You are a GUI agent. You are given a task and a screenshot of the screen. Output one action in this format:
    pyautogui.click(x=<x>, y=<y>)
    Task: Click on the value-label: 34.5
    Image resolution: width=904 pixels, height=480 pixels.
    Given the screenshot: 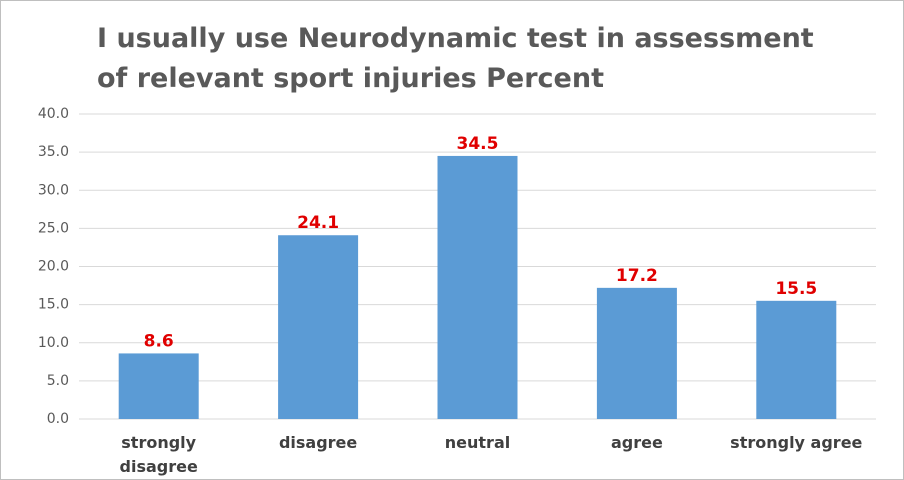 What is the action you would take?
    pyautogui.click(x=478, y=144)
    